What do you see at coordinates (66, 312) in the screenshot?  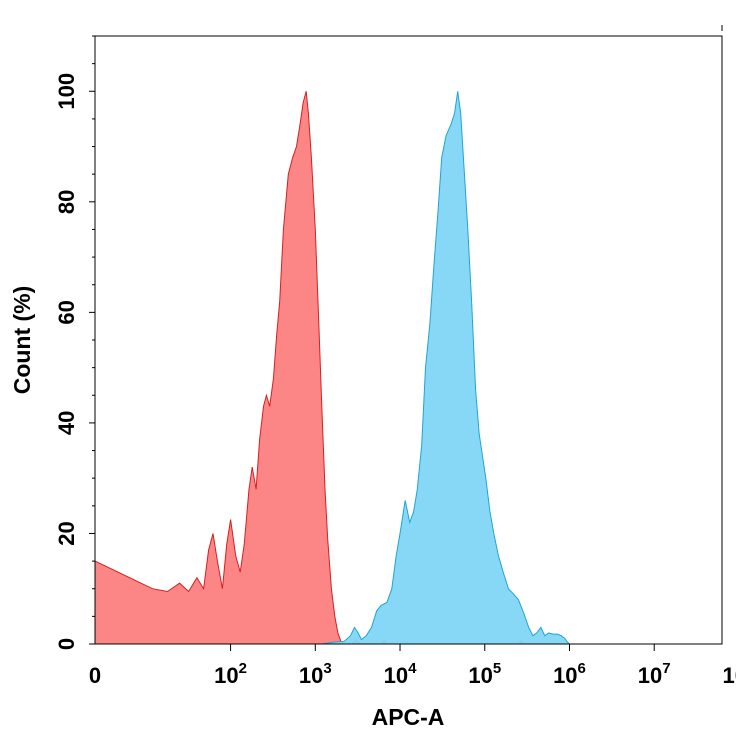 I see `y-tick-label: 60` at bounding box center [66, 312].